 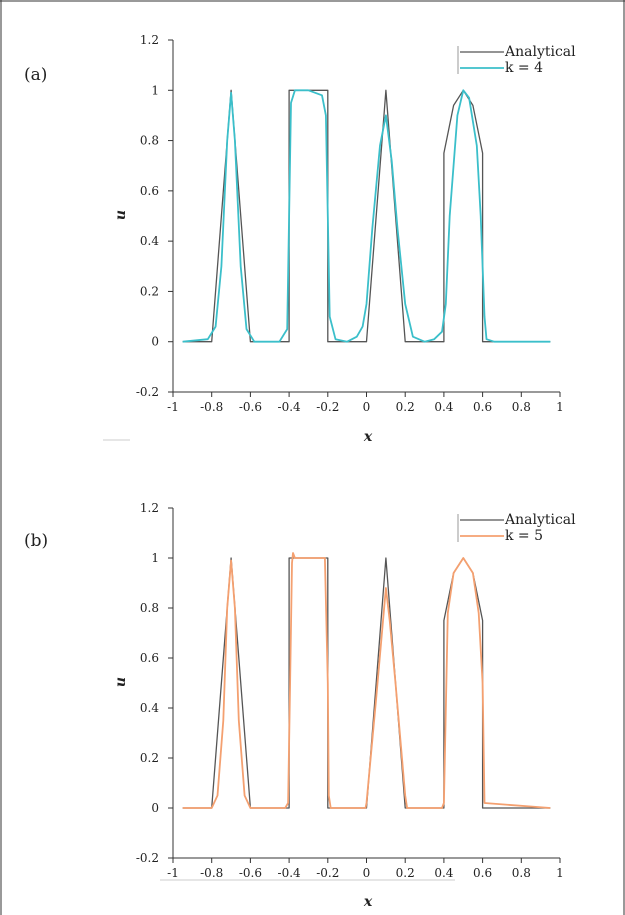 What do you see at coordinates (35, 75) in the screenshot?
I see `panel-label: (a)` at bounding box center [35, 75].